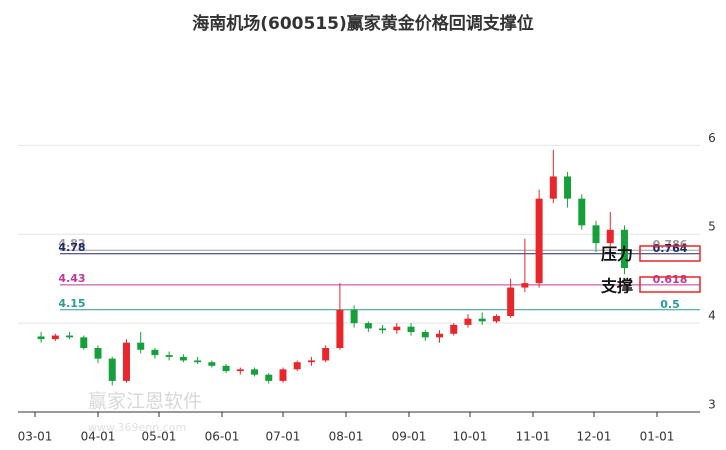 The image size is (726, 450). Describe the element at coordinates (346, 437) in the screenshot. I see `x-tick-label: 08-01` at that location.